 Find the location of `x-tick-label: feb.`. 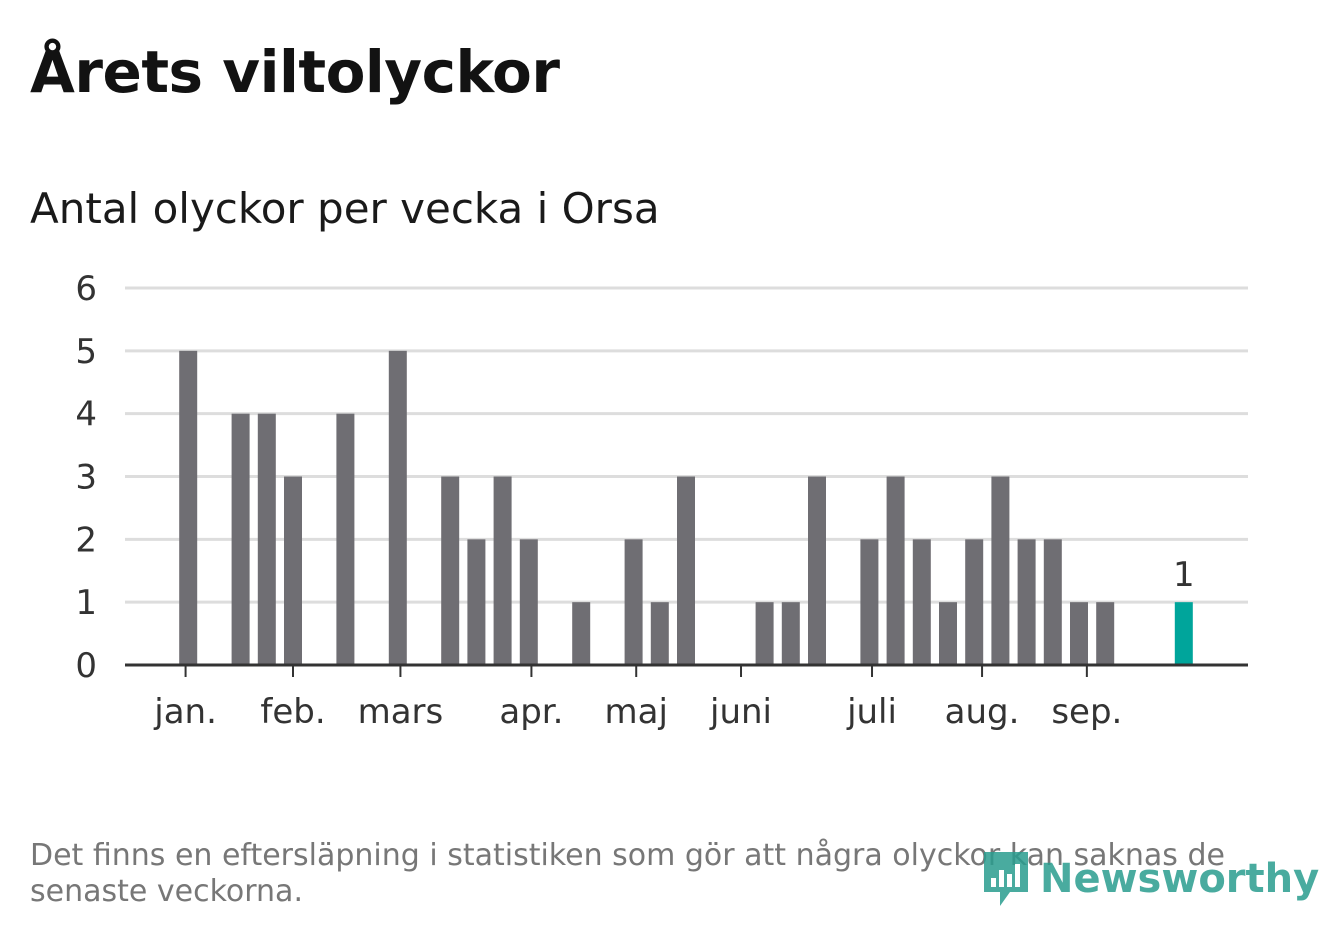

x-tick-label: feb. is located at coordinates (292, 712).